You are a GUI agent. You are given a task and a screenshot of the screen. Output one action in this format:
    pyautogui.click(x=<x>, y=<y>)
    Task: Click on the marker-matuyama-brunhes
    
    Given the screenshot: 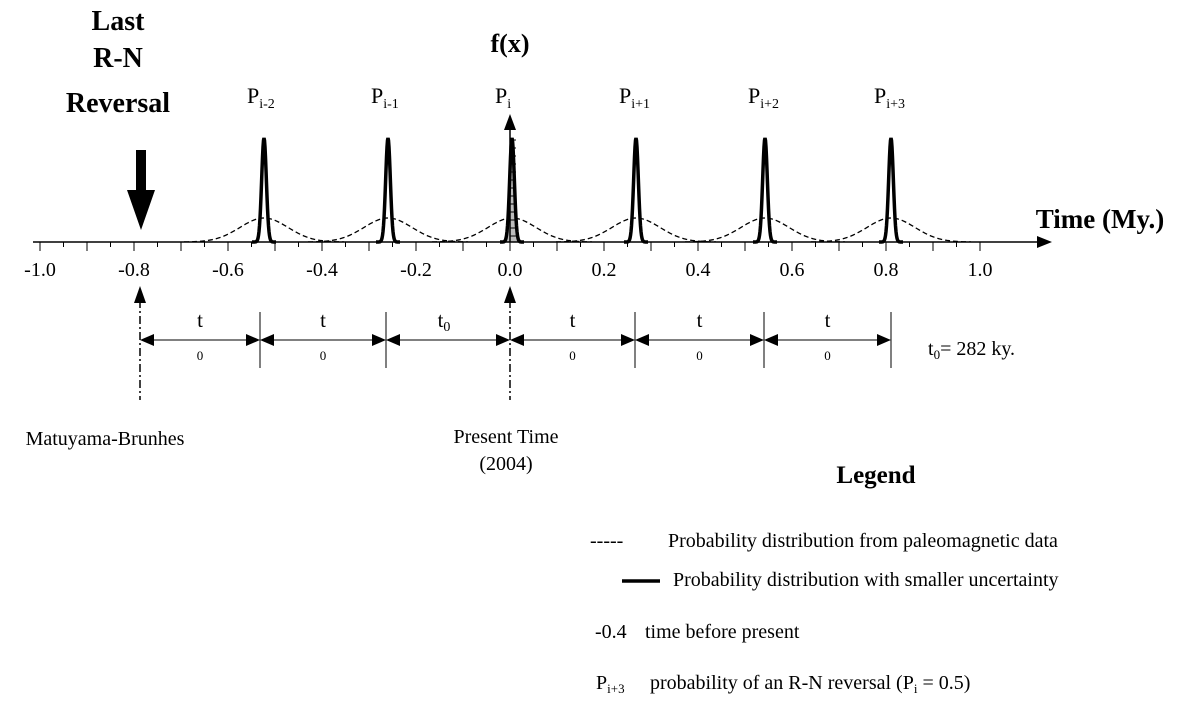 What is the action you would take?
    pyautogui.click(x=140, y=343)
    